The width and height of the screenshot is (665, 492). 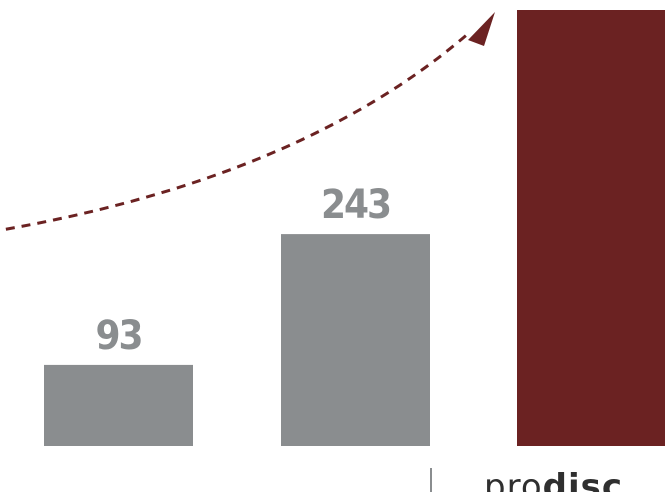 What do you see at coordinates (118, 336) in the screenshot?
I see `data-label-1: 93` at bounding box center [118, 336].